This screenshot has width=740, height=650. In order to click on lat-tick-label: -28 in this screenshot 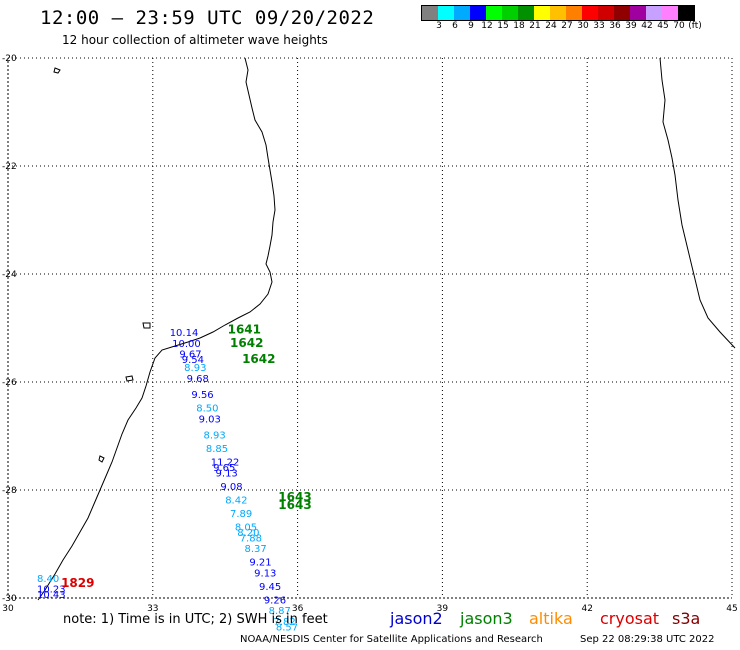, I will do `click(9, 491)`.